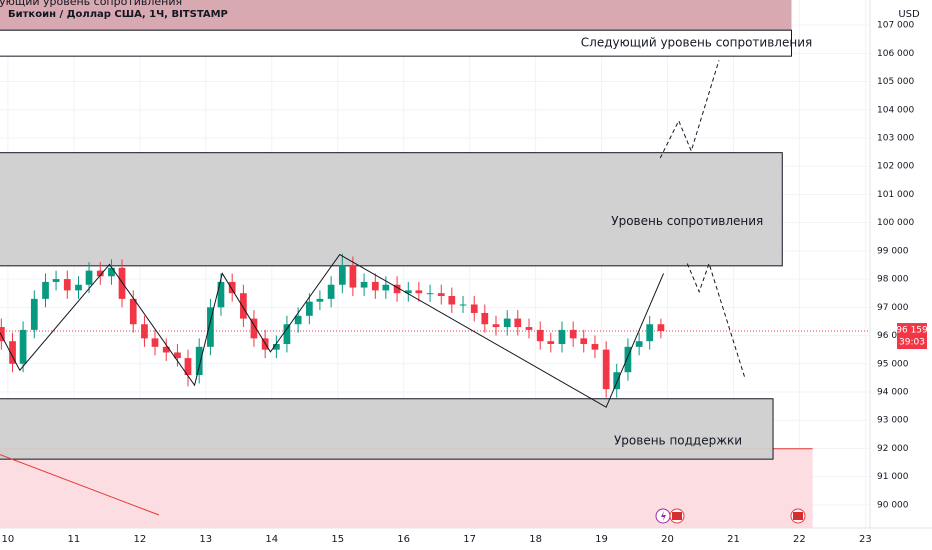 This screenshot has width=932, height=550. What do you see at coordinates (893, 392) in the screenshot?
I see `y-tick-label: 94 000` at bounding box center [893, 392].